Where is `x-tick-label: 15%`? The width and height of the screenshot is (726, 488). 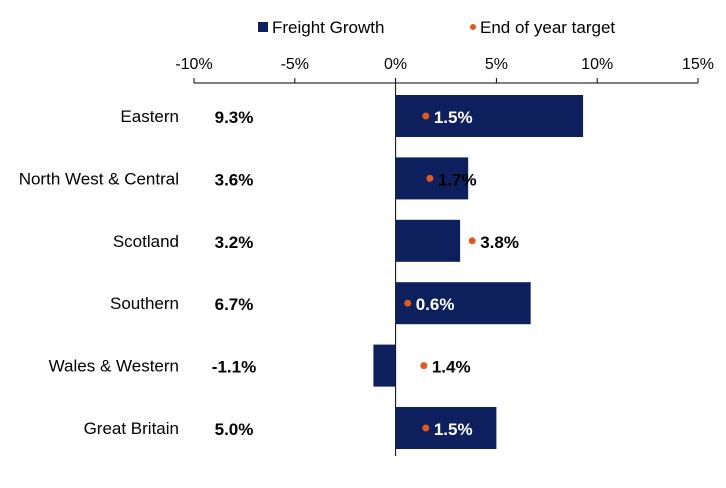 x-tick-label: 15% is located at coordinates (698, 64).